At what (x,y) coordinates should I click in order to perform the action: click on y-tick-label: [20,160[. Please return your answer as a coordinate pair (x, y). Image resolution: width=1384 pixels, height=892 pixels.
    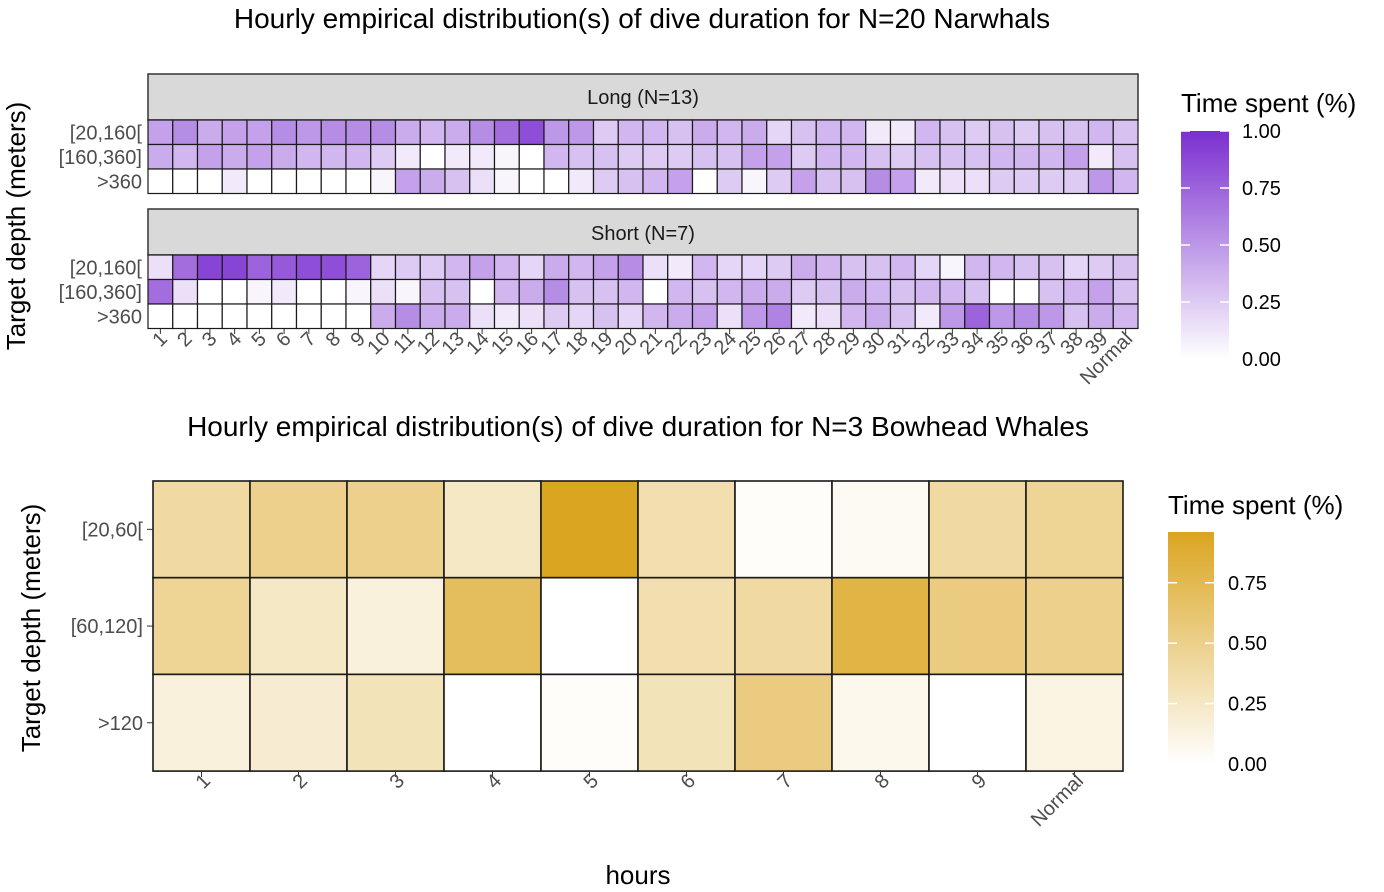
    Looking at the image, I should click on (106, 133).